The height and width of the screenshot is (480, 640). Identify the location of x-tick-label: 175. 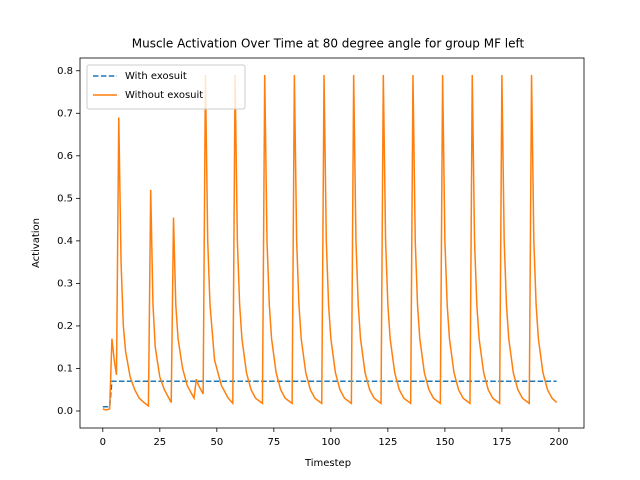
(501, 442).